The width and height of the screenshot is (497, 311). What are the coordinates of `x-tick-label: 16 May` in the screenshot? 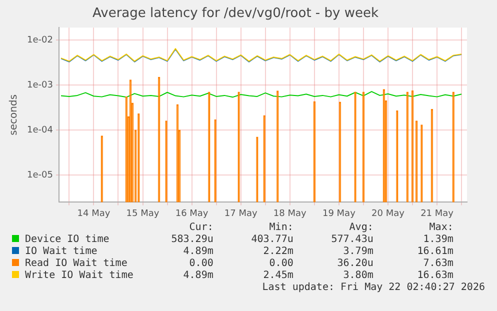 It's located at (192, 213).